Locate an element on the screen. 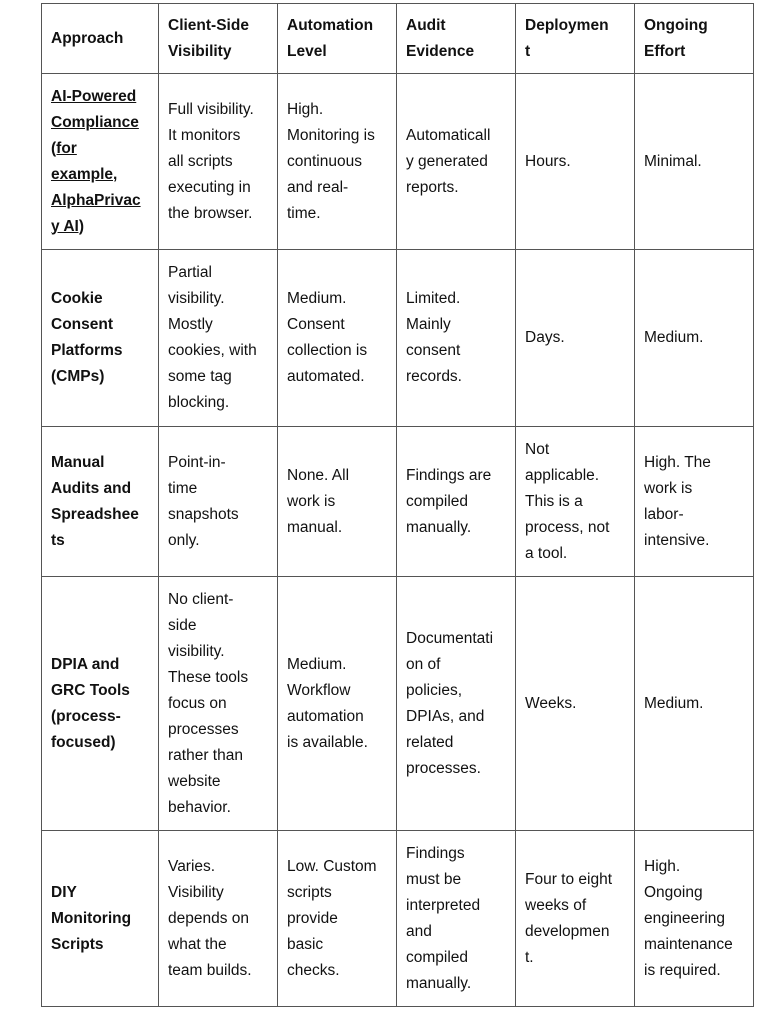  header-audit-evidence: Audit Evidence is located at coordinates (456, 38).